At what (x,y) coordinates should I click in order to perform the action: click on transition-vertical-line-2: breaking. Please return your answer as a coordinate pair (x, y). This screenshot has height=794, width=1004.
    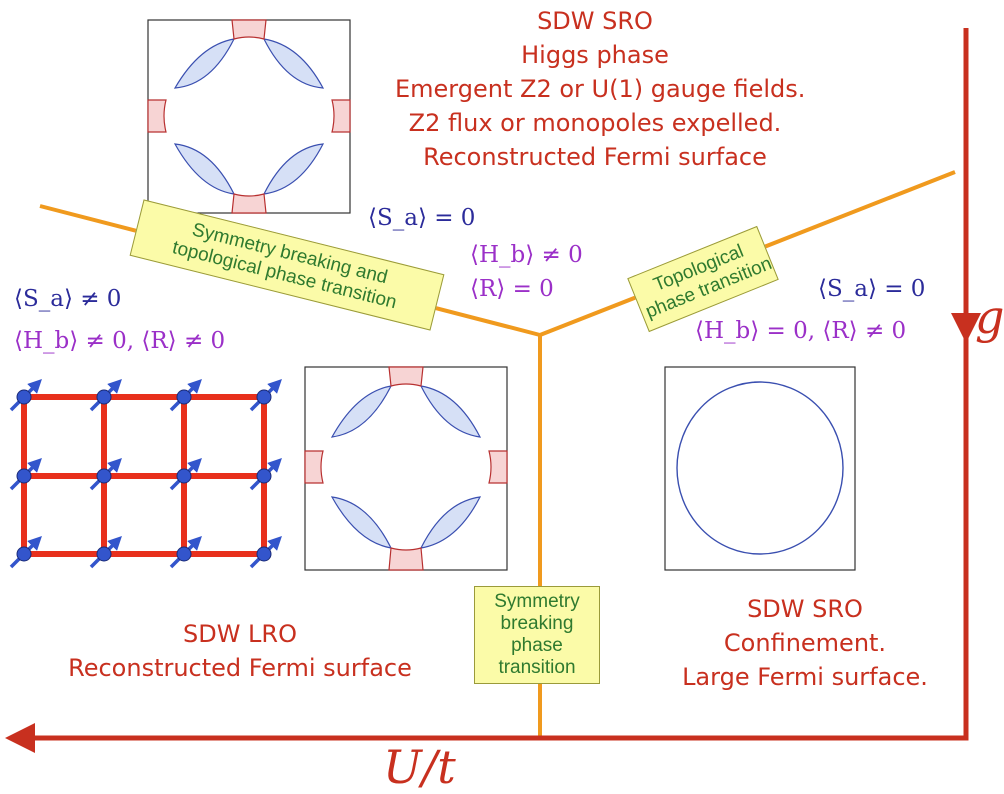
    Looking at the image, I should click on (537, 623).